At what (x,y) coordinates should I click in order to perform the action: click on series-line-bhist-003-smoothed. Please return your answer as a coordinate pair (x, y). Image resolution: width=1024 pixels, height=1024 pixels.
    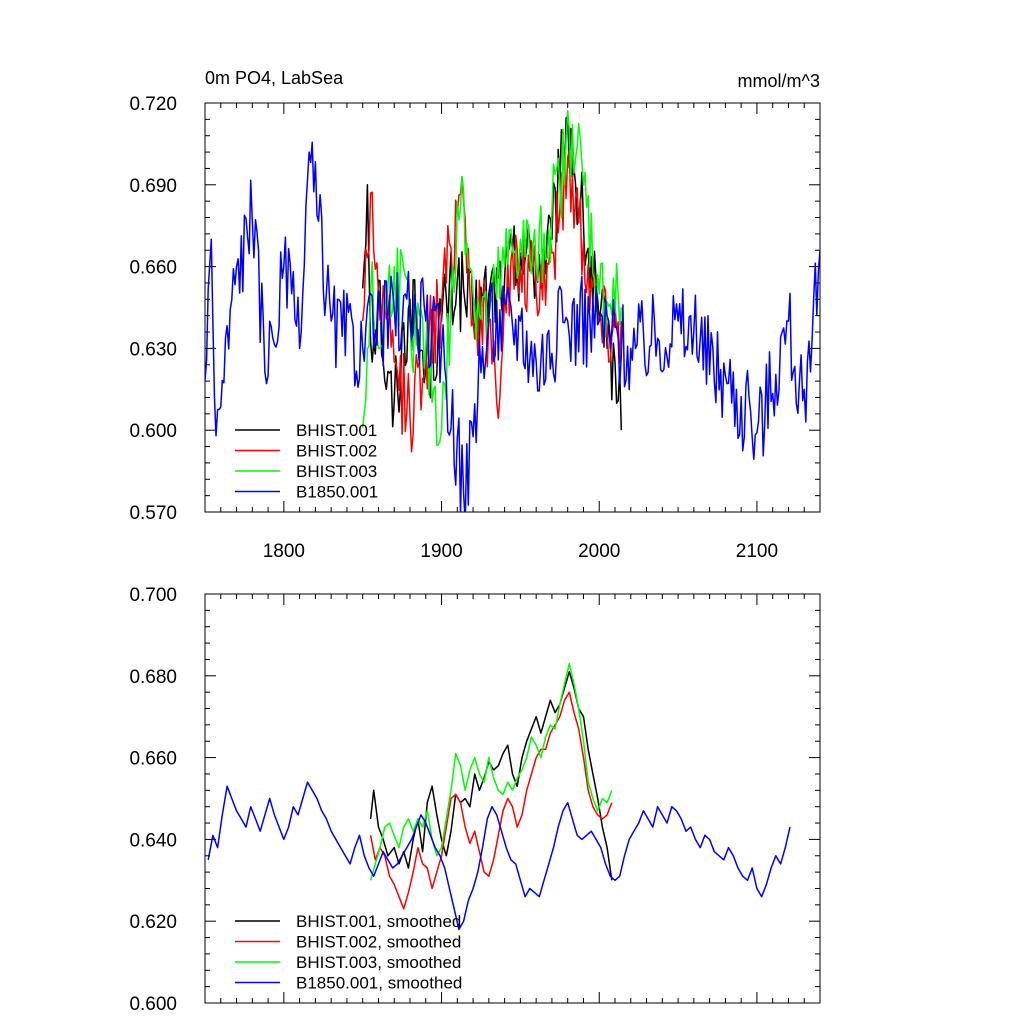
    Looking at the image, I should click on (491, 771).